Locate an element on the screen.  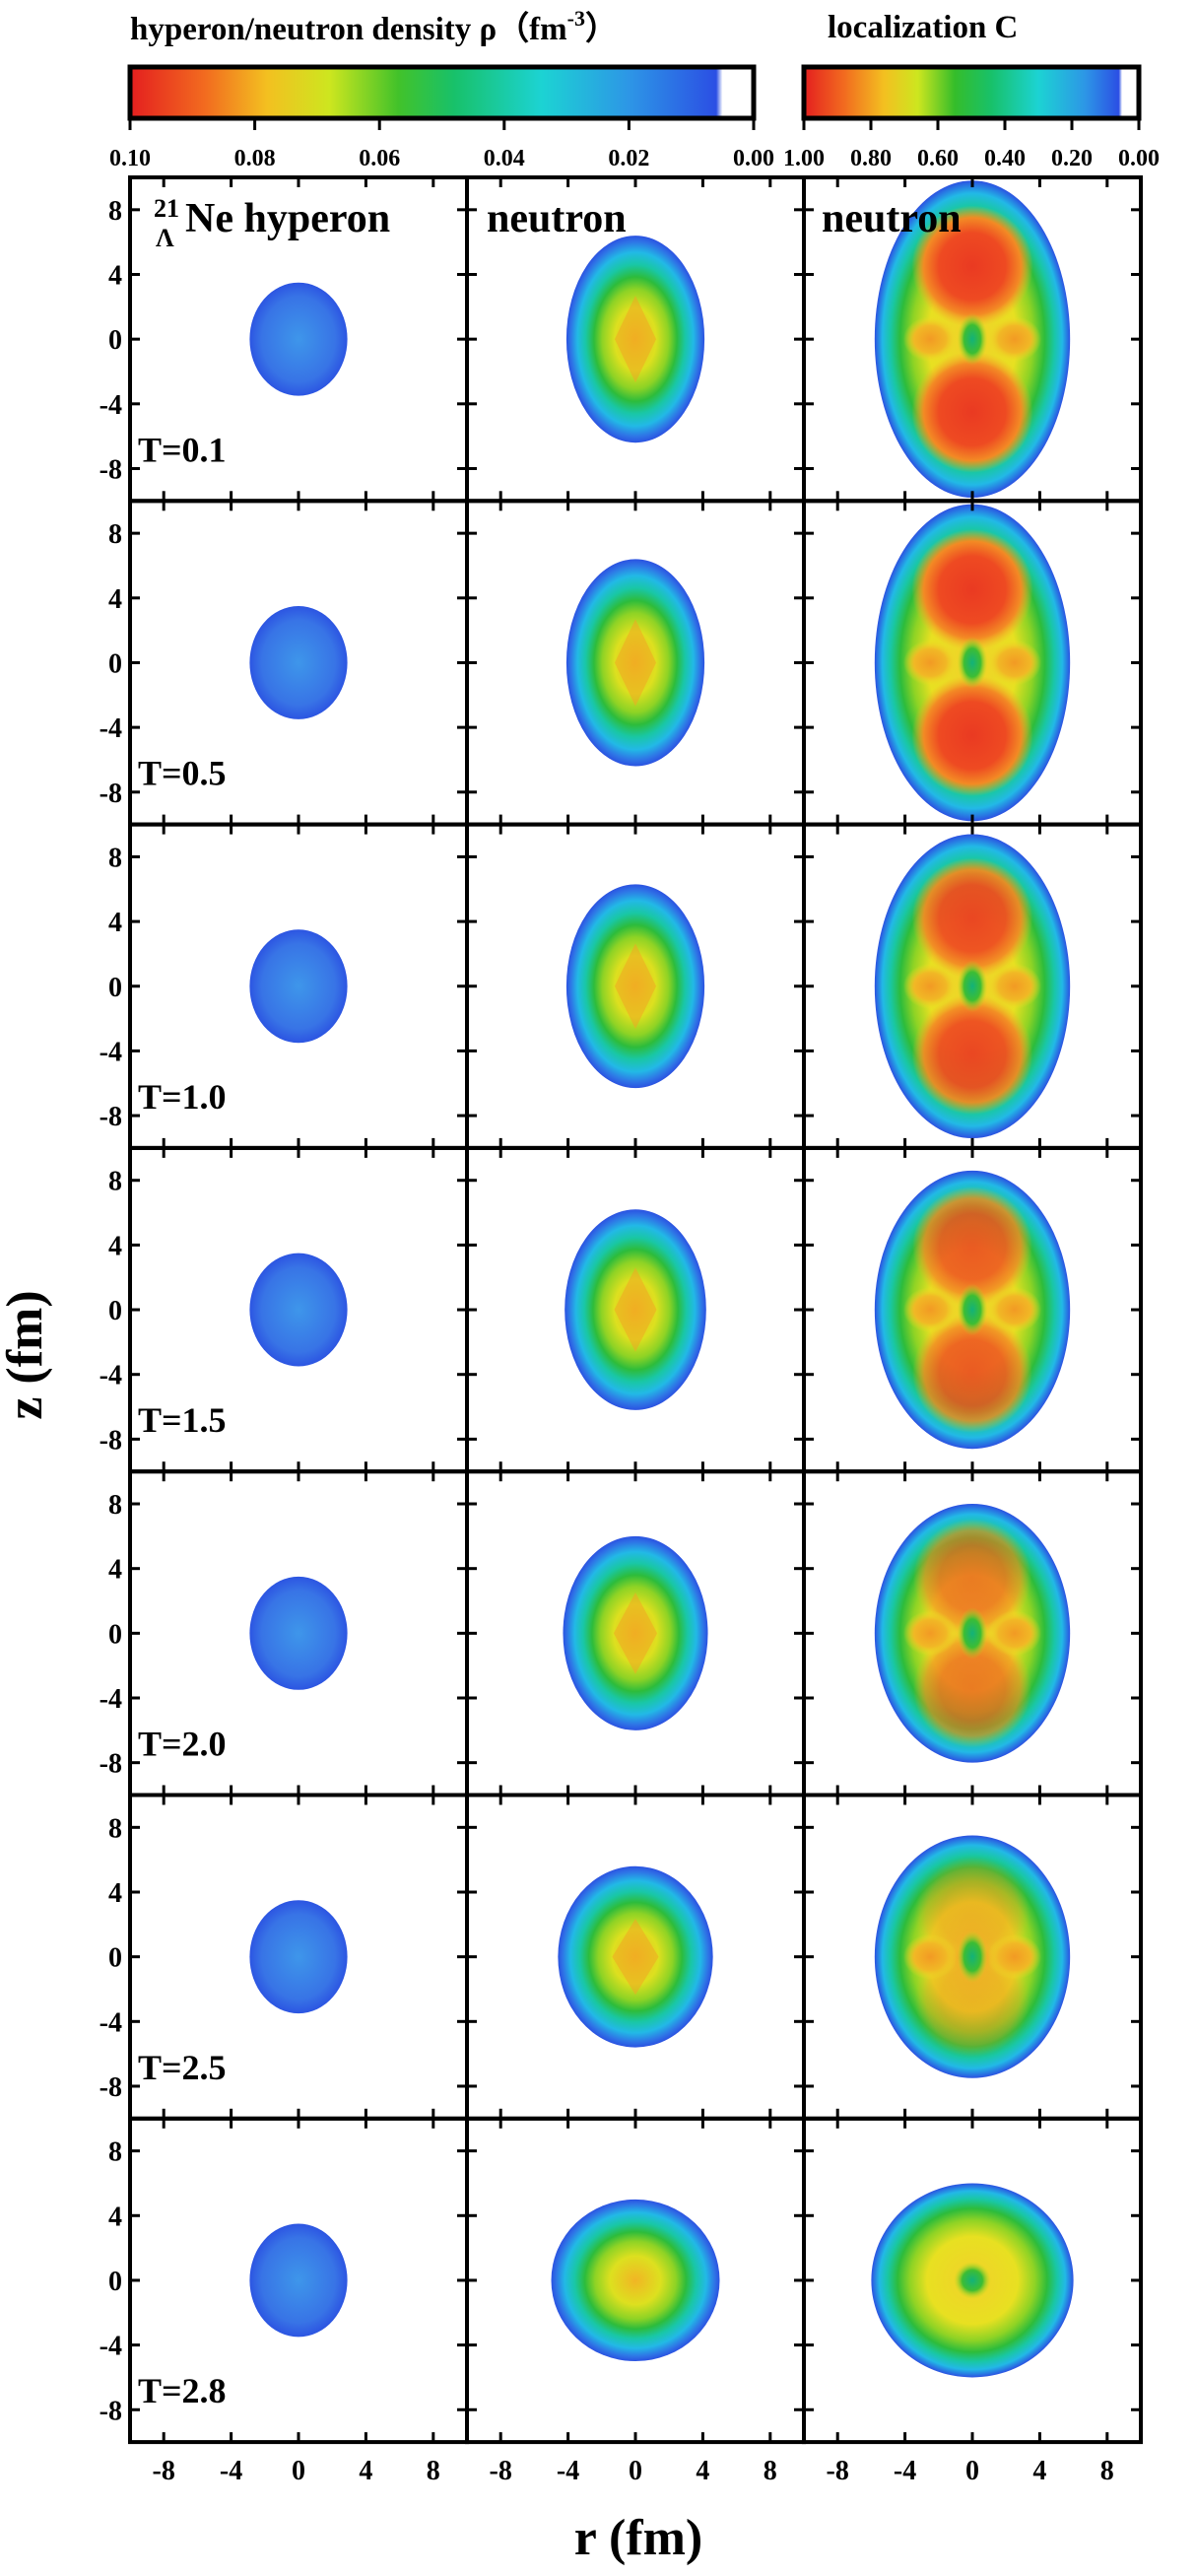
column-title-hyperon: 21 Λ Ne hyperon is located at coordinates (272, 223).